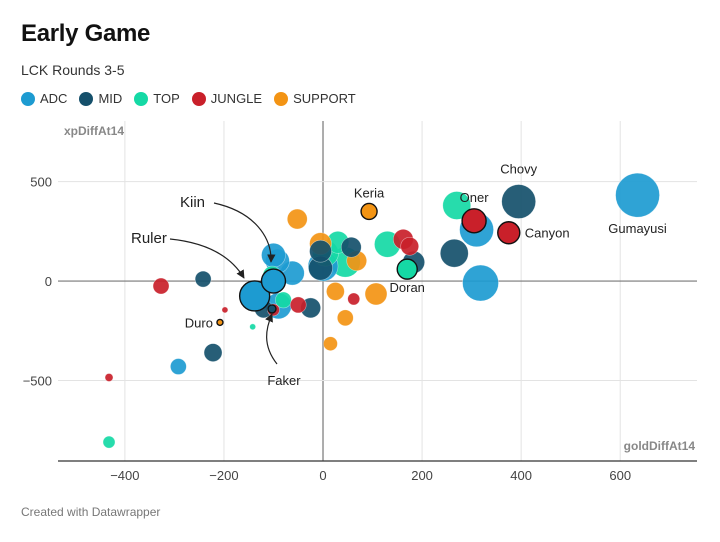 Image resolution: width=720 pixels, height=542 pixels. Describe the element at coordinates (198, 98) in the screenshot. I see `legend-swatch-jungle` at that location.